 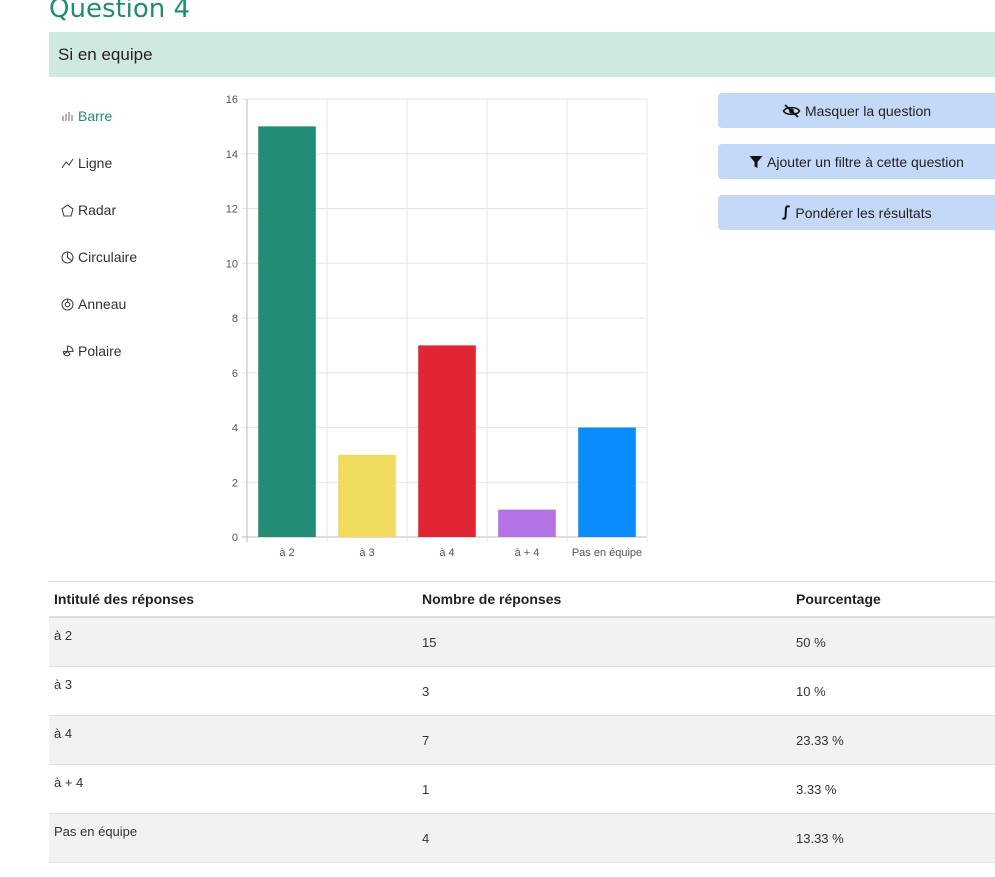 What do you see at coordinates (232, 100) in the screenshot?
I see `y-tick-label: 16` at bounding box center [232, 100].